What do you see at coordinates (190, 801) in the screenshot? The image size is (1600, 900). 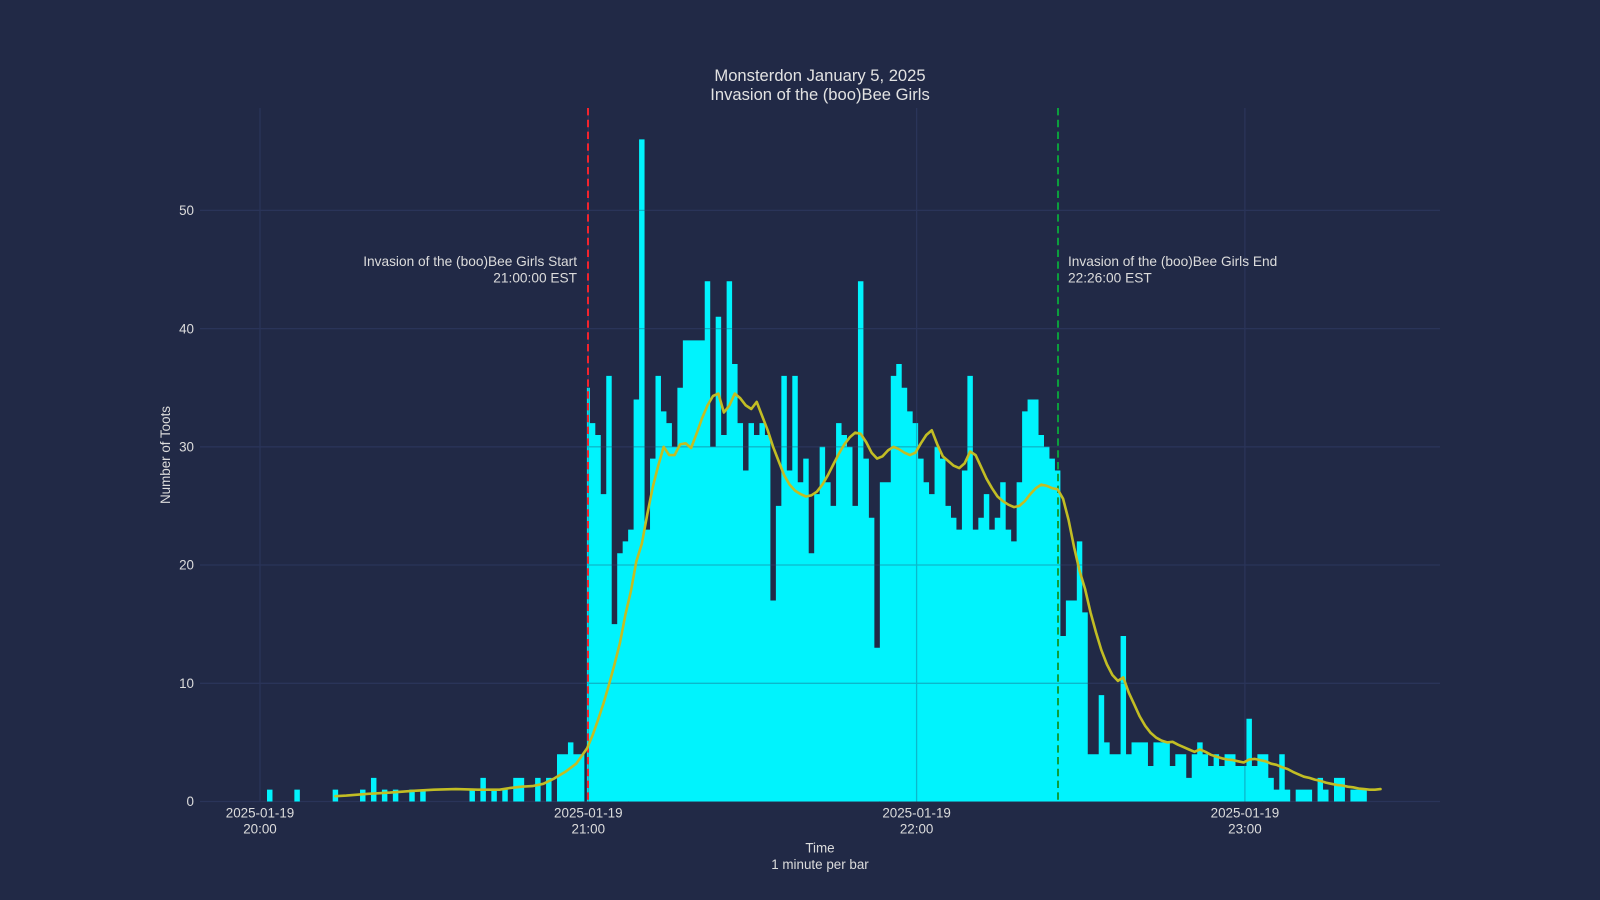 I see `svg-text: 0` at bounding box center [190, 801].